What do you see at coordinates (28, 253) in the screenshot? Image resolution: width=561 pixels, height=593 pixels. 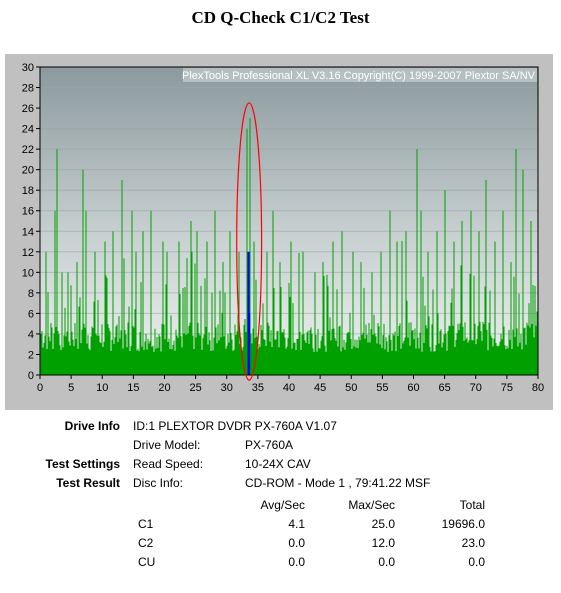 I see `y-tick-label: 12` at bounding box center [28, 253].